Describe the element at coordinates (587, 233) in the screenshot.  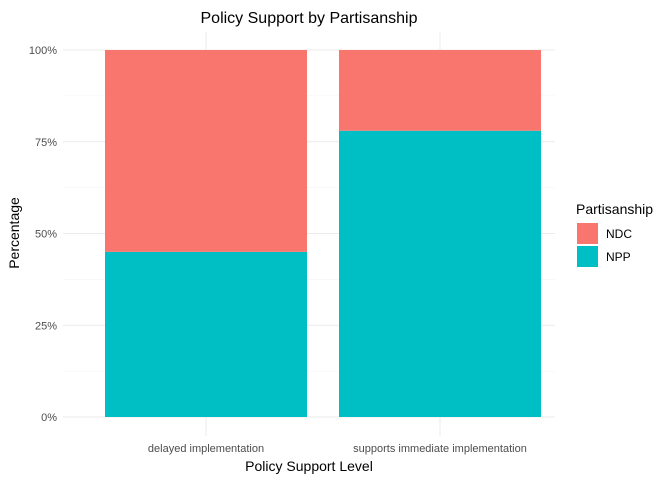
I see `legend-swatch-ndc` at that location.